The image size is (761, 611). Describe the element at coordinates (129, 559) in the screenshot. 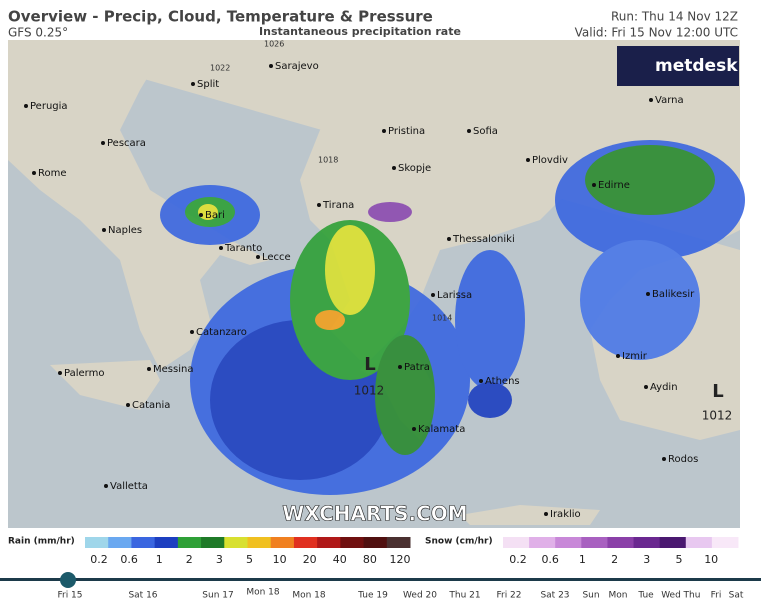

I see `rain-value: 0.6` at that location.